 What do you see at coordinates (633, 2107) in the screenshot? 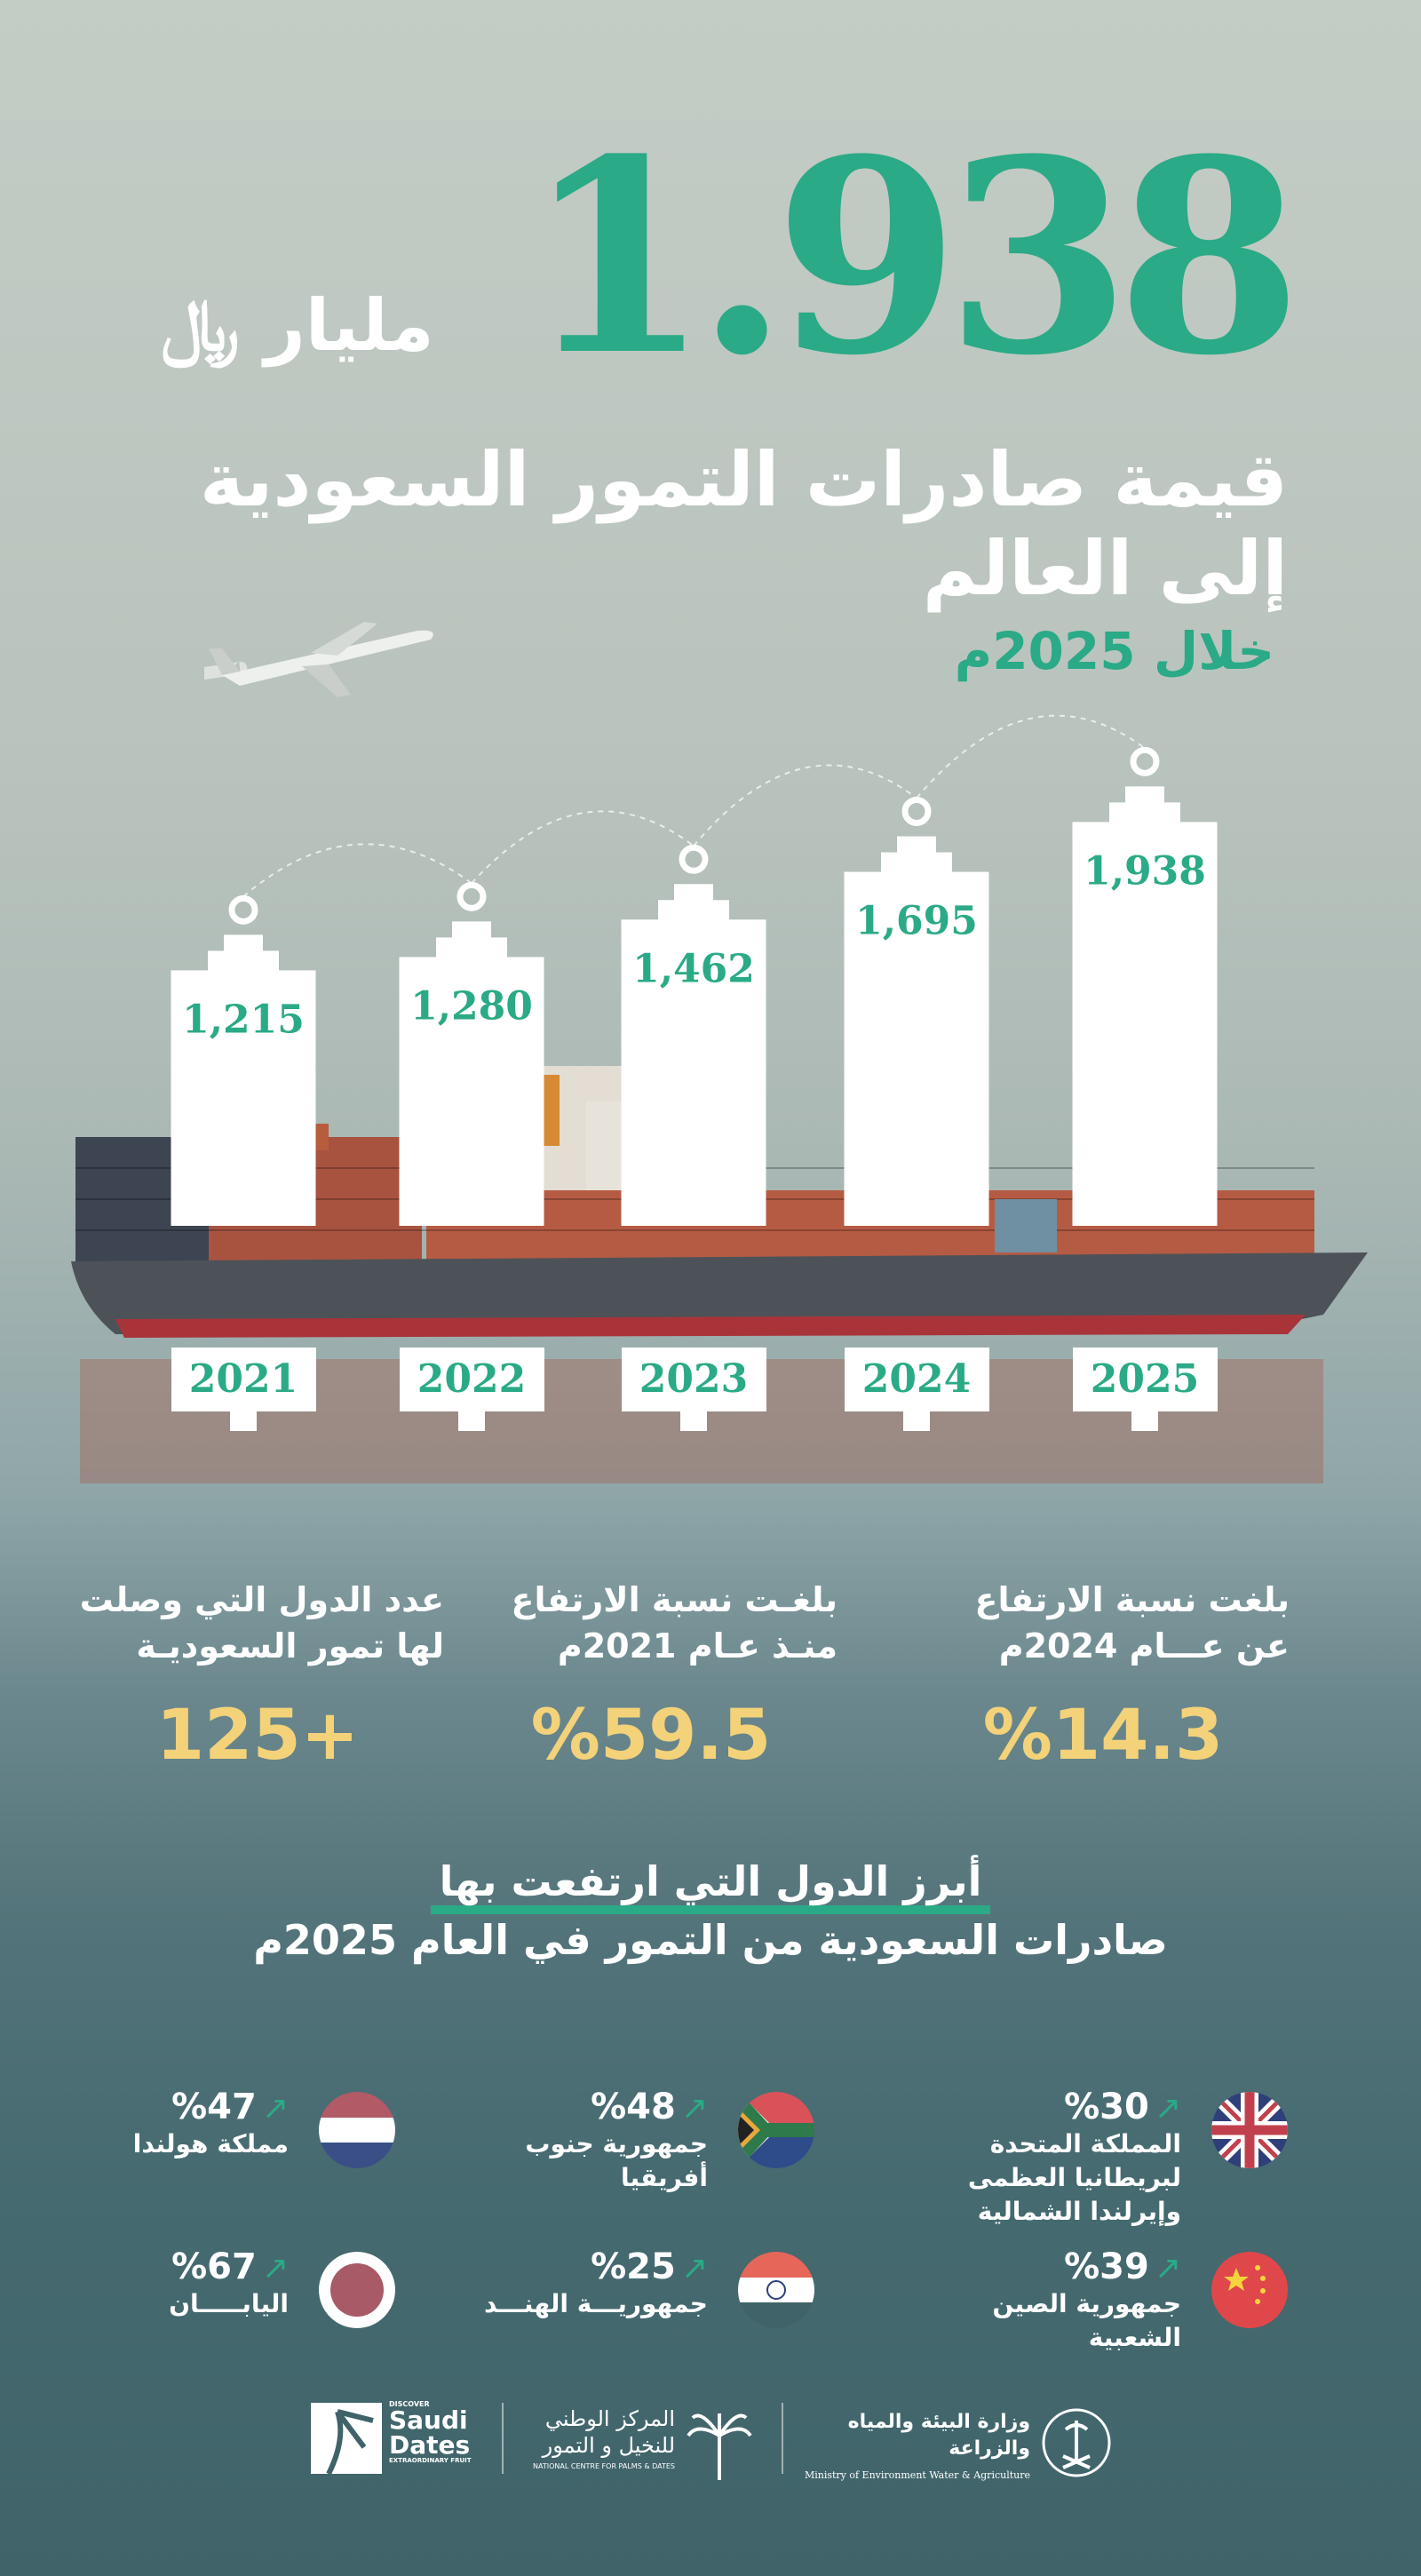
I see `country-growth: %48` at bounding box center [633, 2107].